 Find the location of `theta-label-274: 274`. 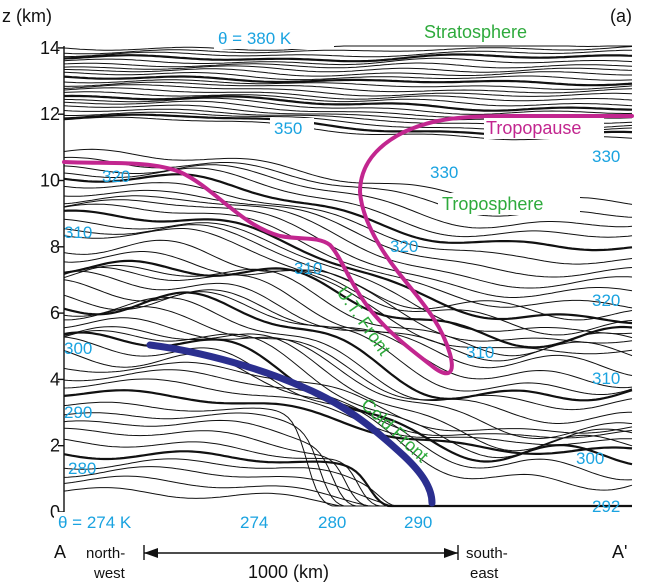

theta-label-274: 274 is located at coordinates (254, 522).